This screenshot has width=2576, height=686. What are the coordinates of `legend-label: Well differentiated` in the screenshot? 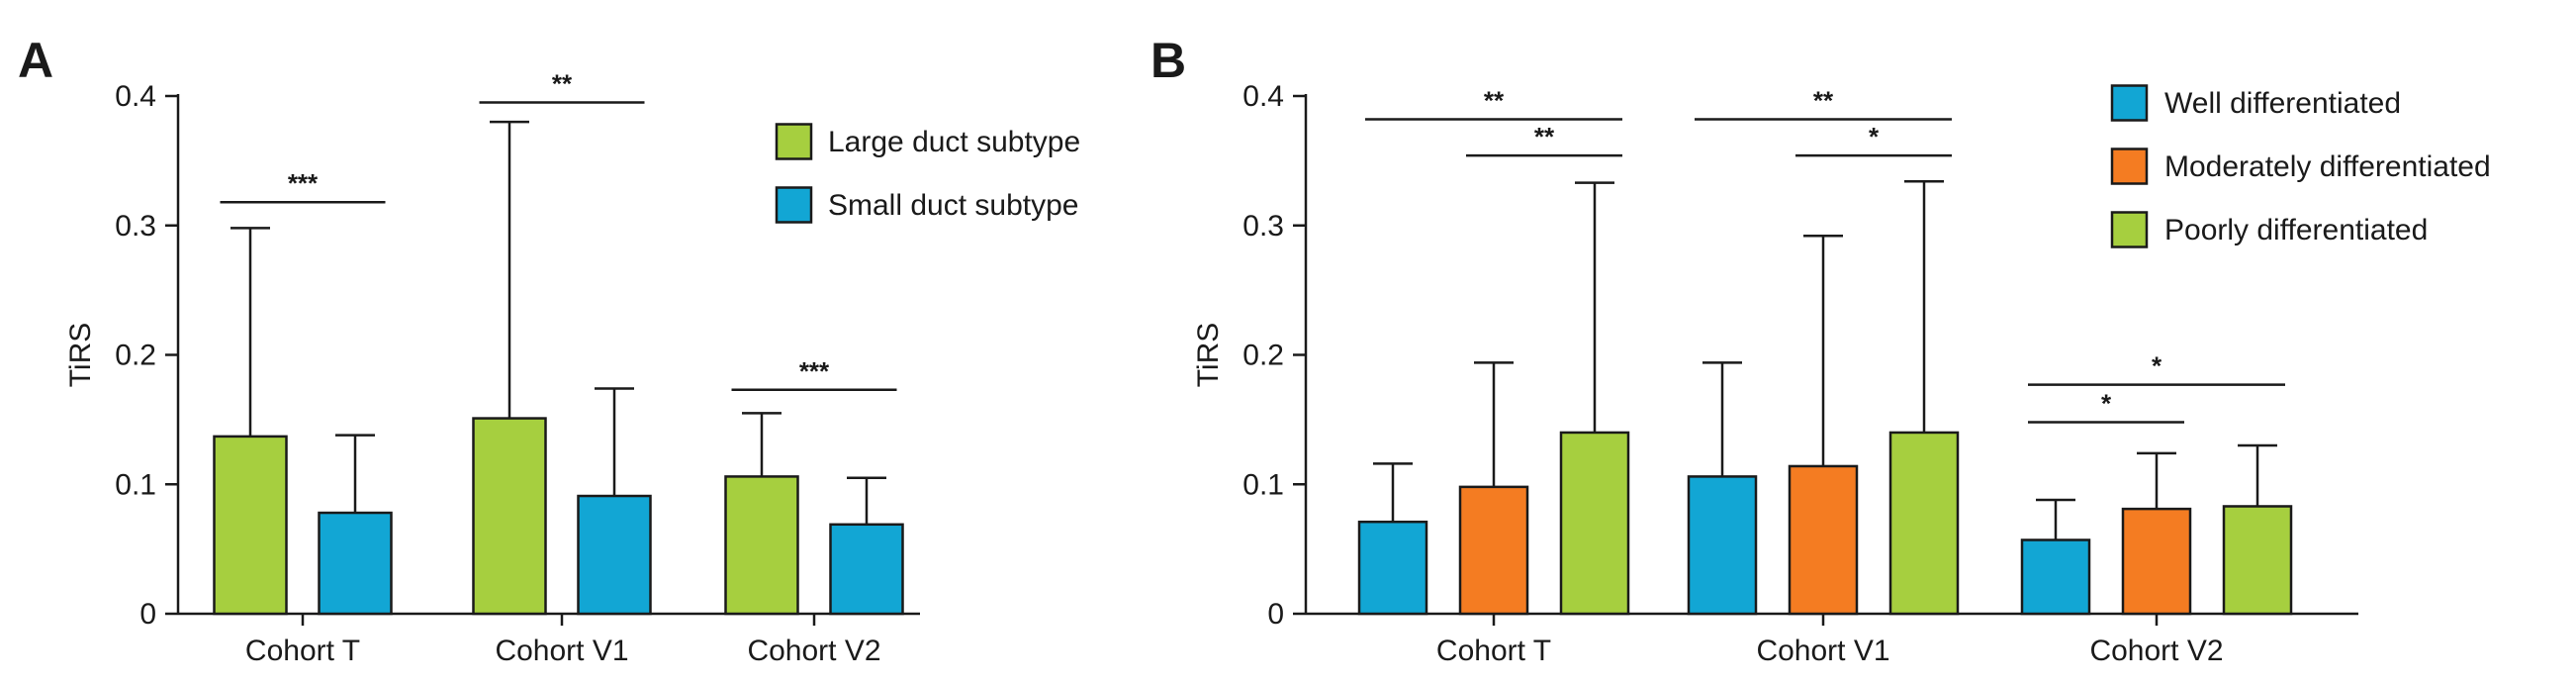 It's located at (2283, 103).